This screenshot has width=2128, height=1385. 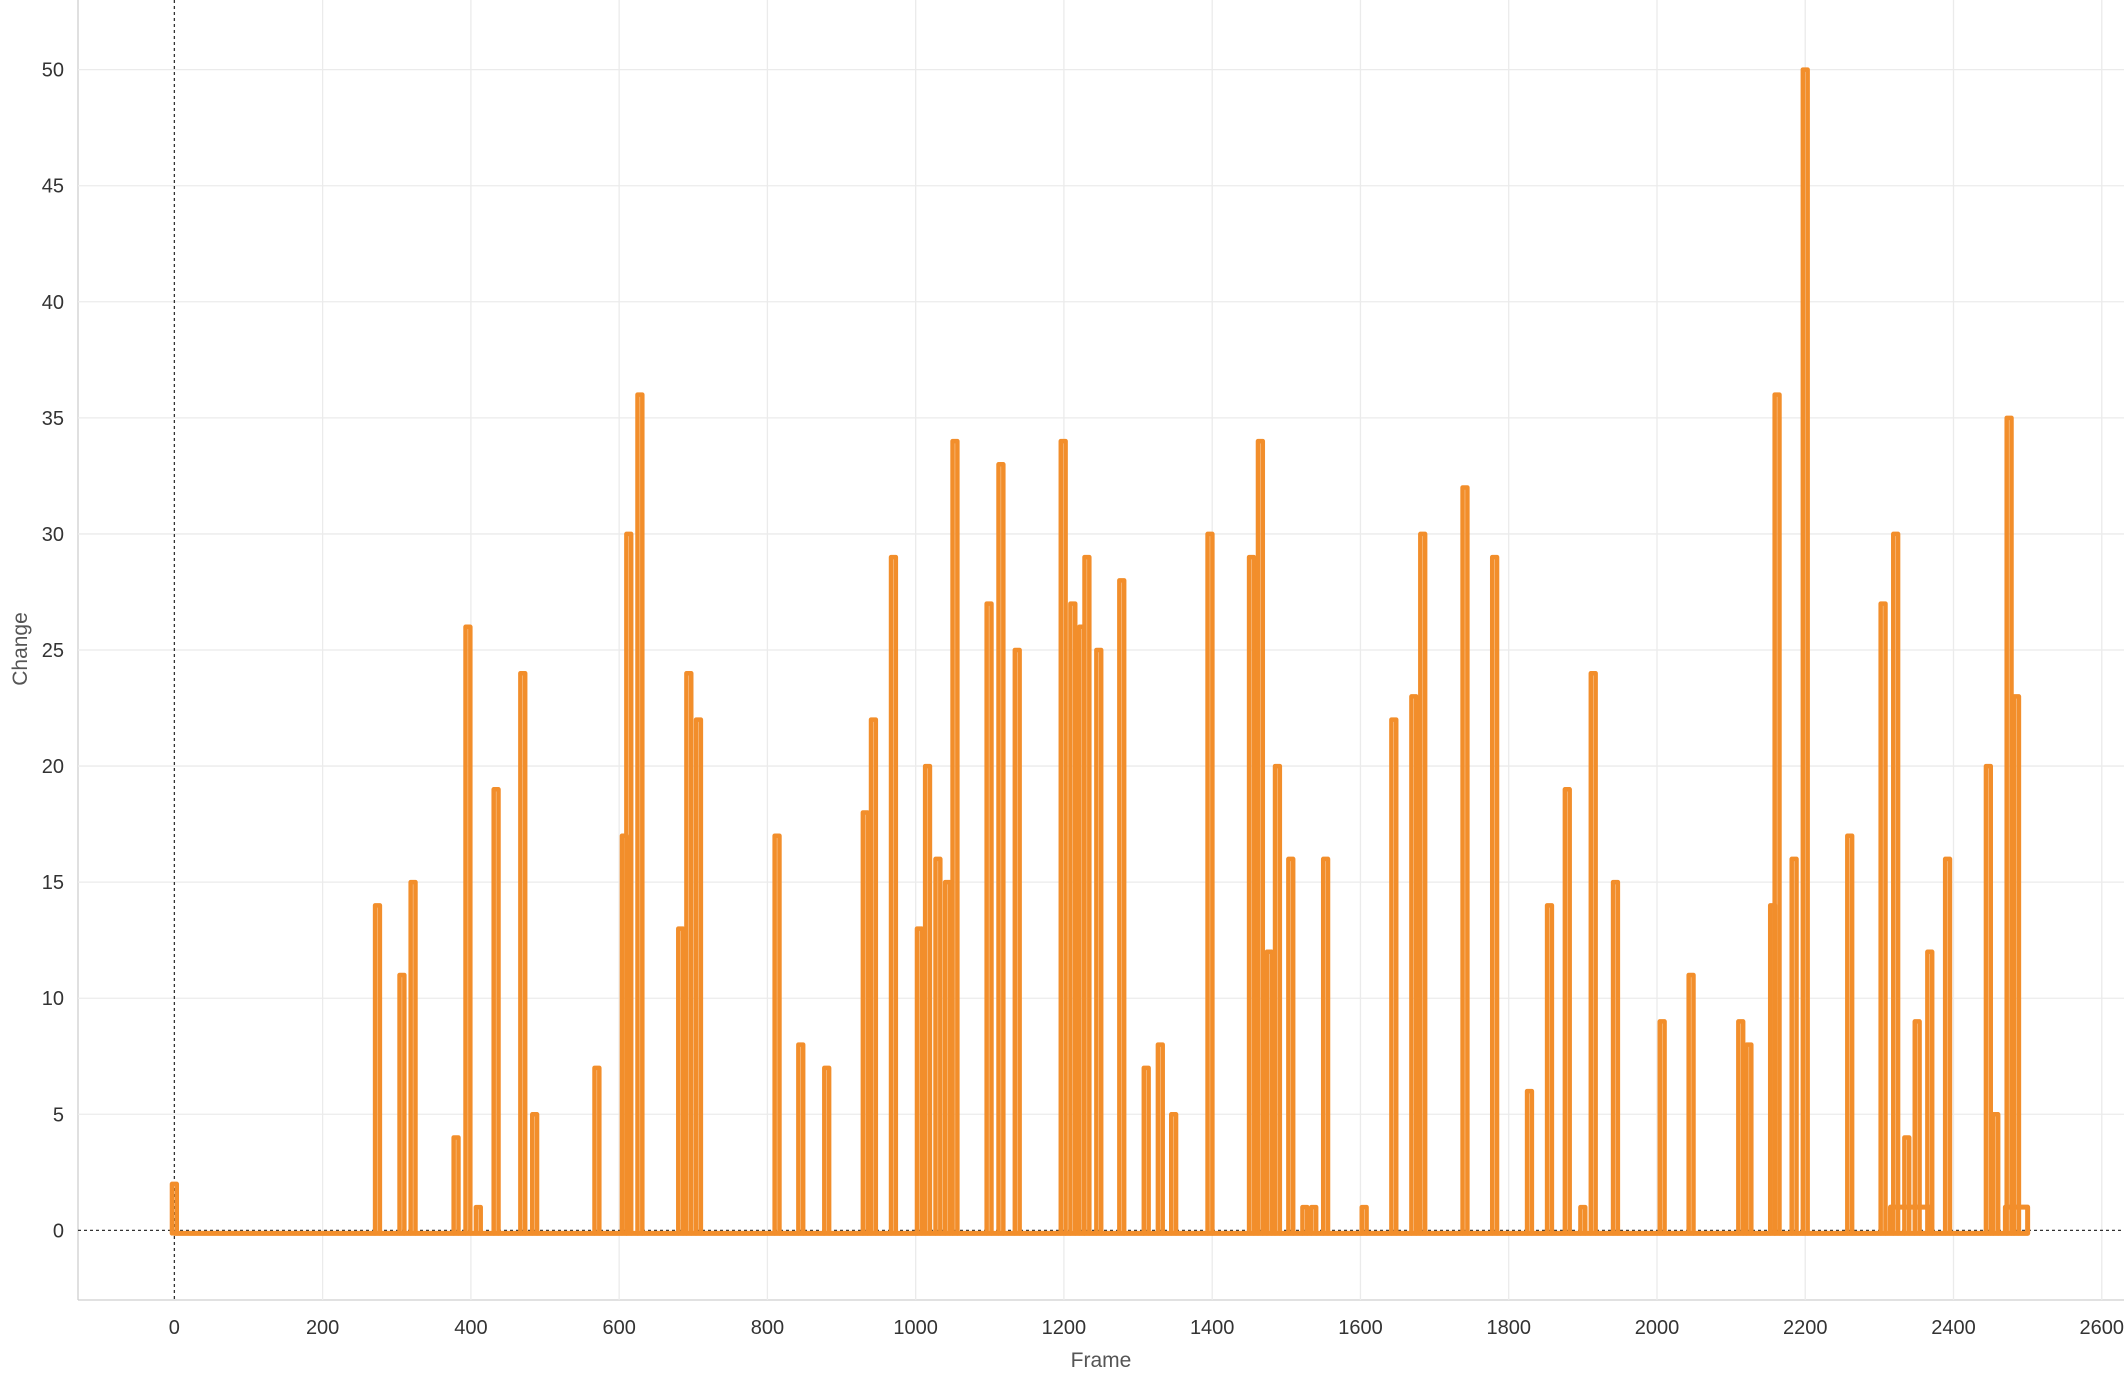 What do you see at coordinates (1953, 1328) in the screenshot?
I see `x-tick-label: 2400` at bounding box center [1953, 1328].